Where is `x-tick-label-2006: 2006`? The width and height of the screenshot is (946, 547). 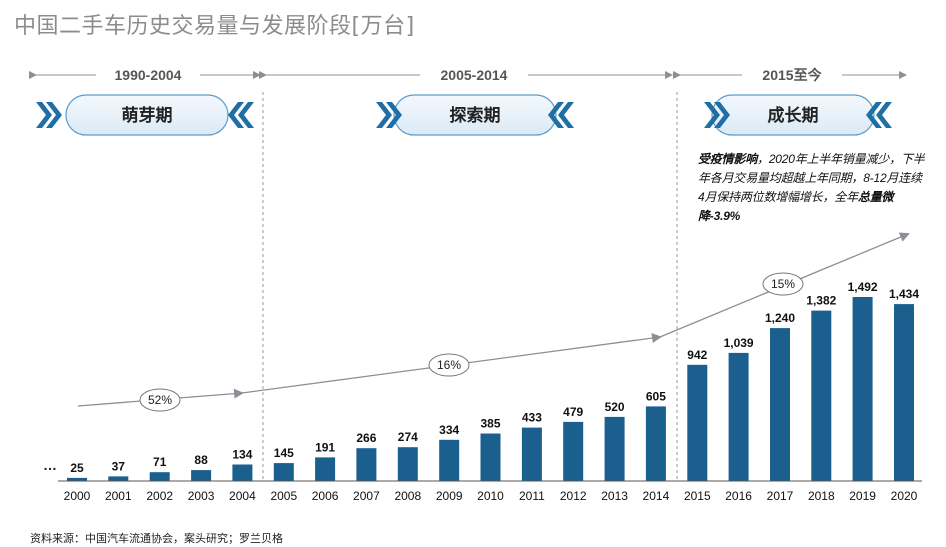 x-tick-label-2006: 2006 is located at coordinates (325, 496).